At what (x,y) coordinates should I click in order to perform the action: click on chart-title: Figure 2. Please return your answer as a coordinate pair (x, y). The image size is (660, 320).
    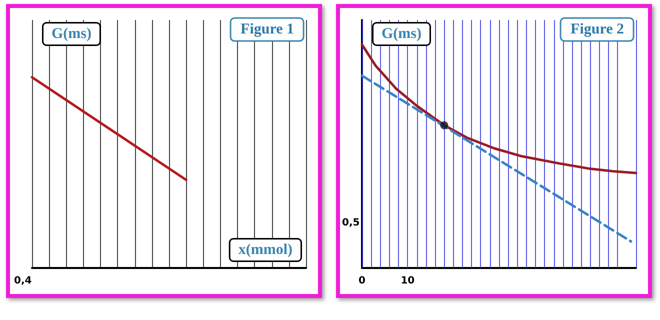
    Looking at the image, I should click on (597, 30).